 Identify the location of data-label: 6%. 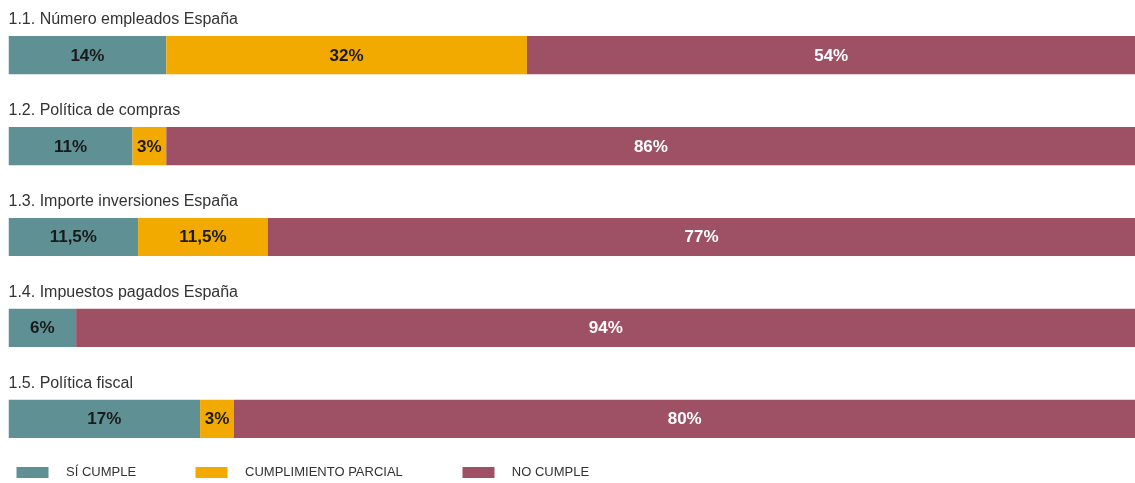
(42, 328).